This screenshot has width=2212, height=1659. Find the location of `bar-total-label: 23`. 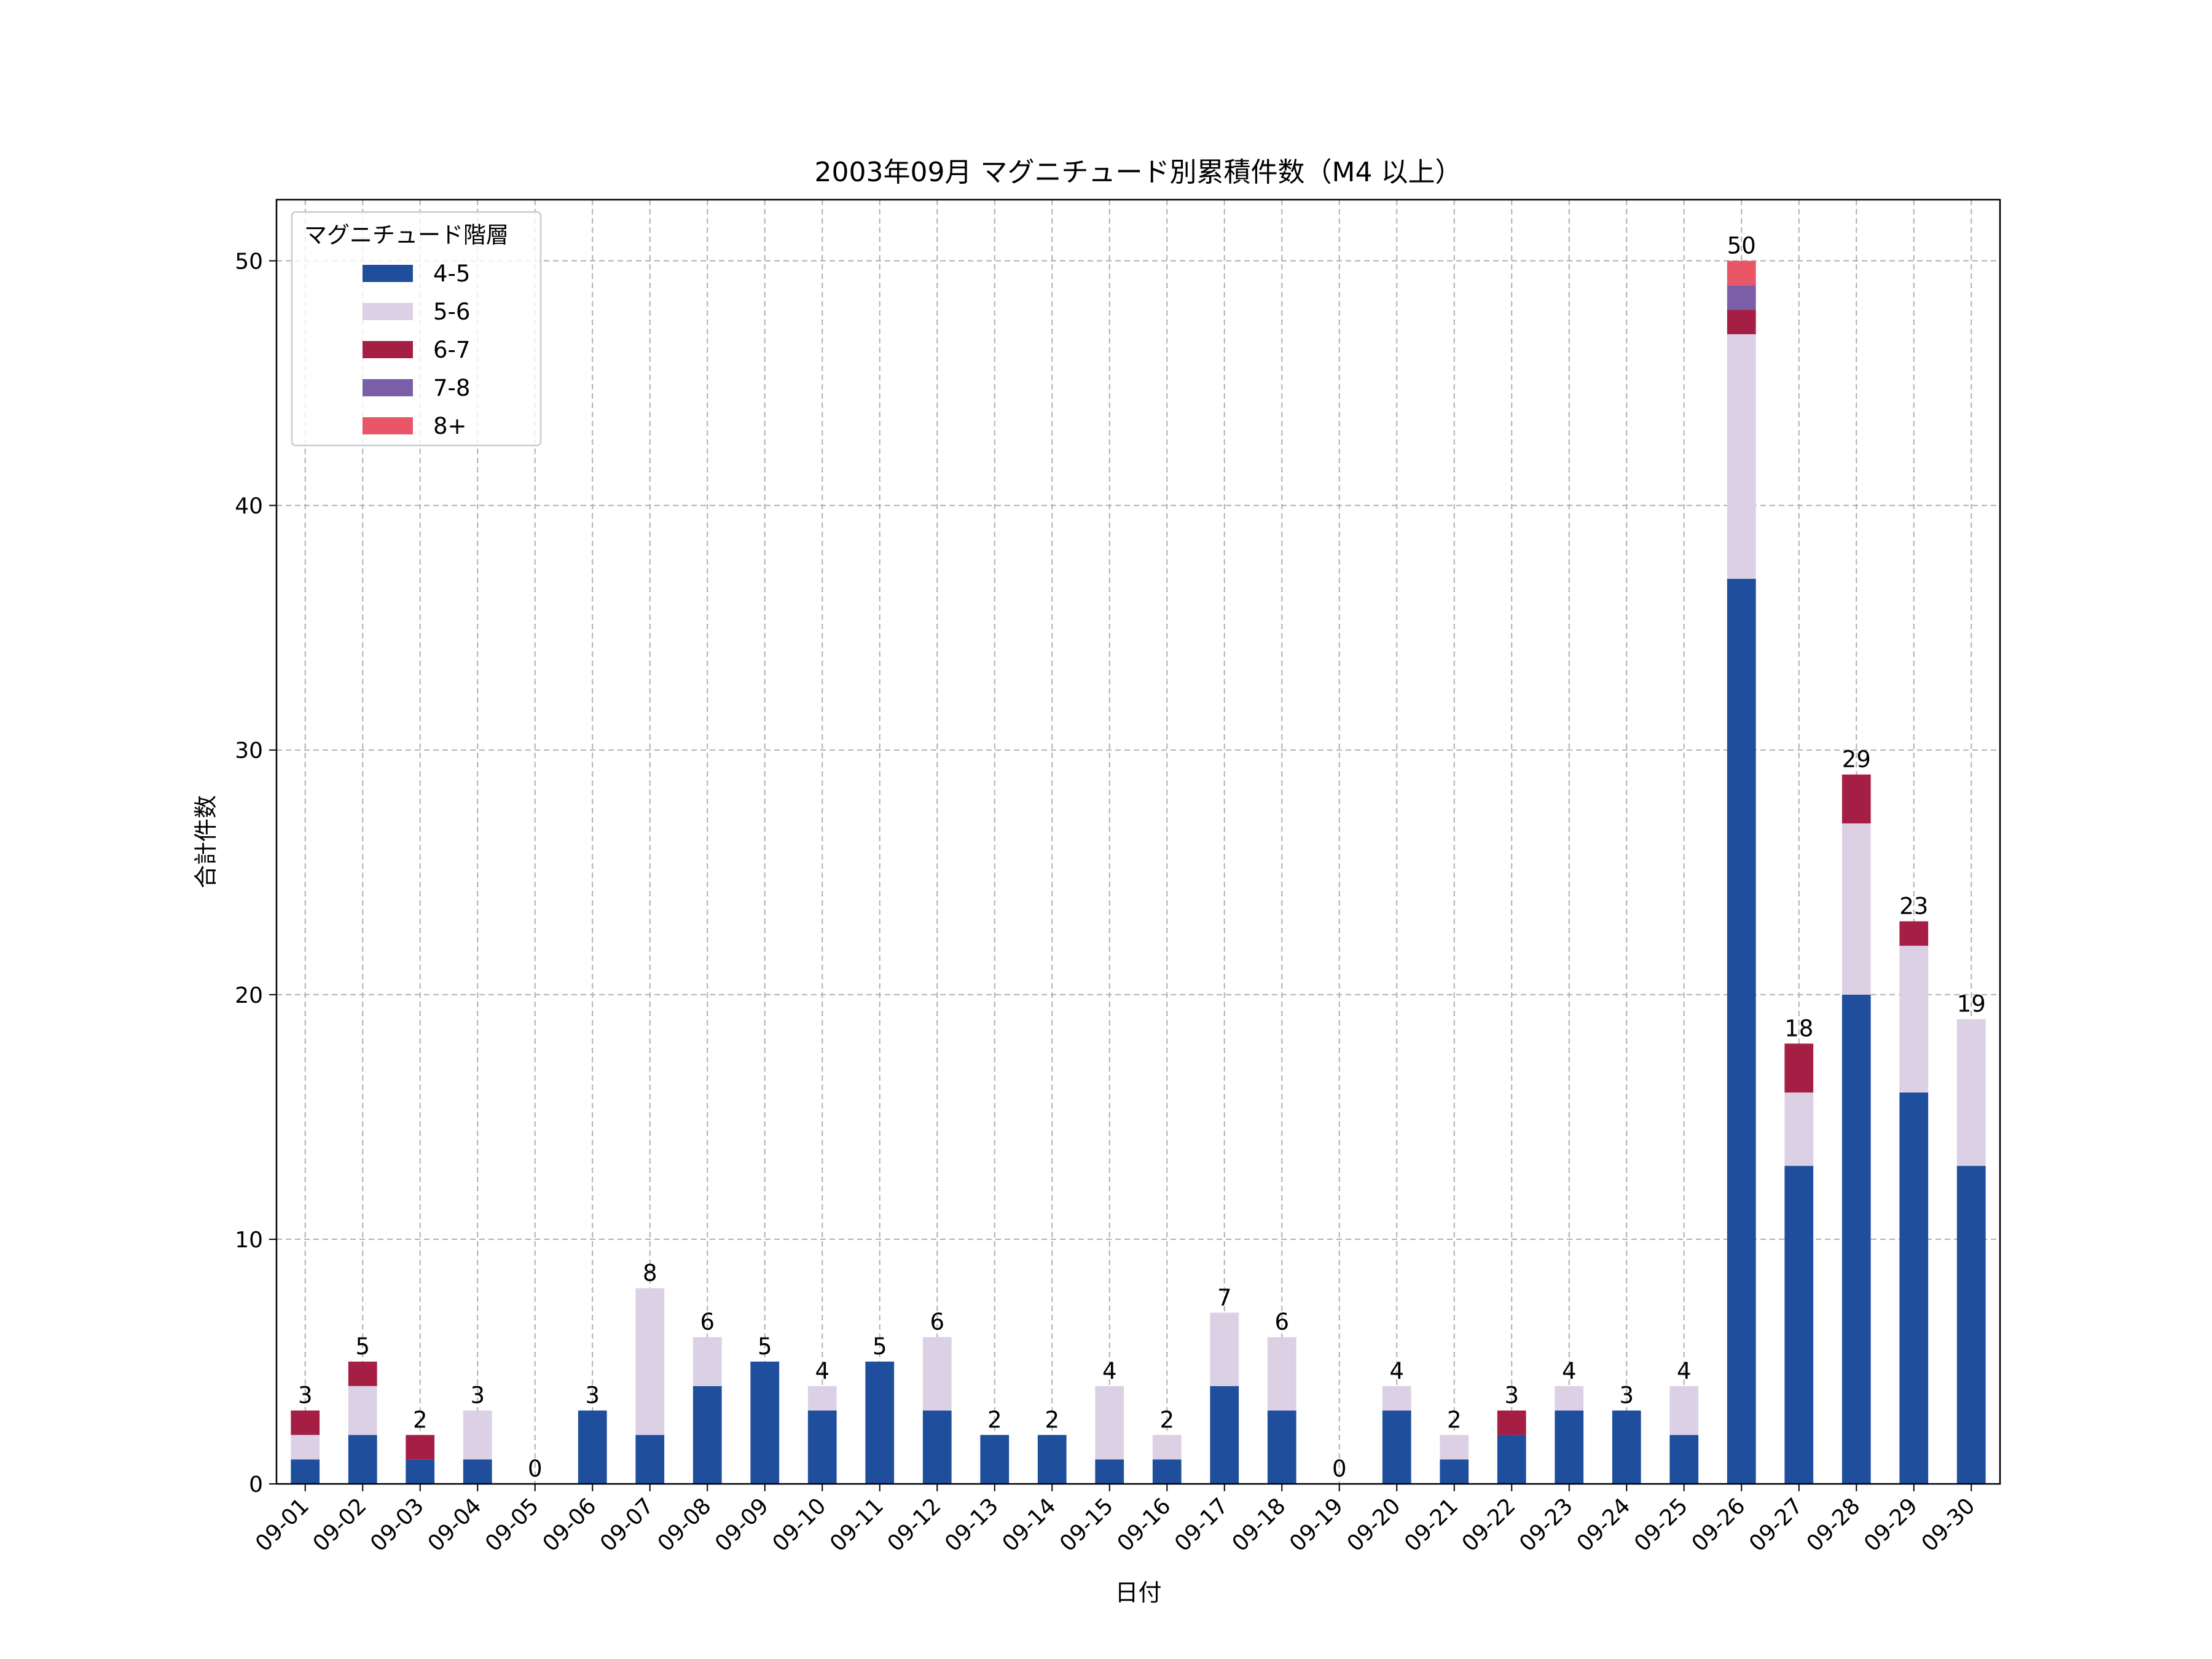

bar-total-label: 23 is located at coordinates (1913, 906).